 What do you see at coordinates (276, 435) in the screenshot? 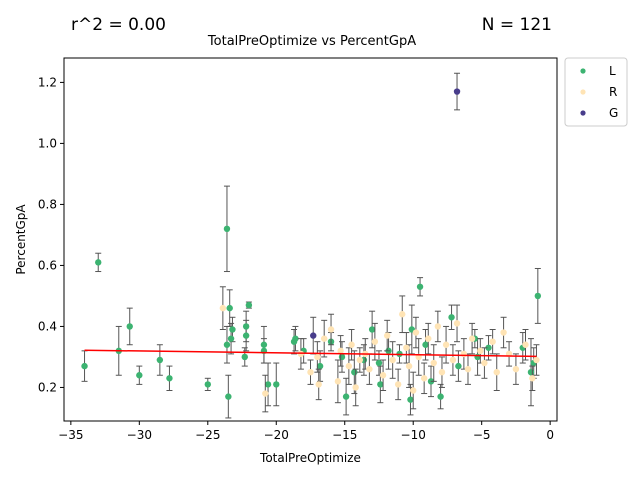
I see `x-tick-label: −20` at bounding box center [276, 435].